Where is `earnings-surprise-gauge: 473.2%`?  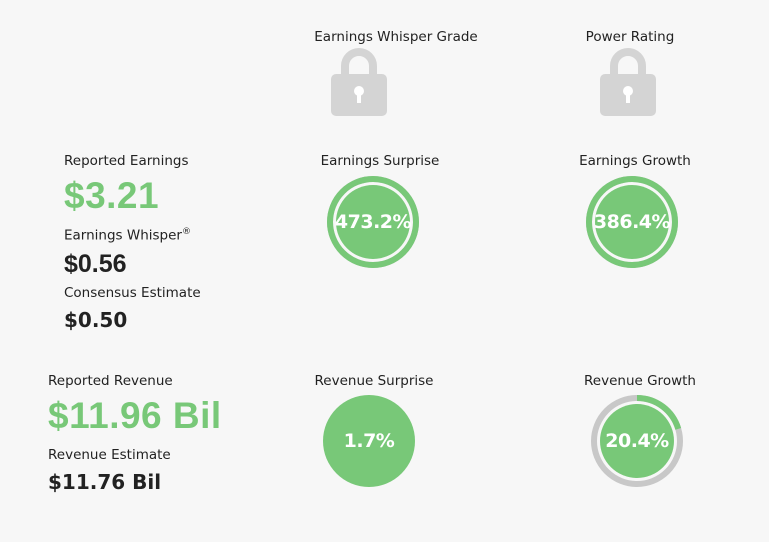 earnings-surprise-gauge: 473.2% is located at coordinates (373, 222).